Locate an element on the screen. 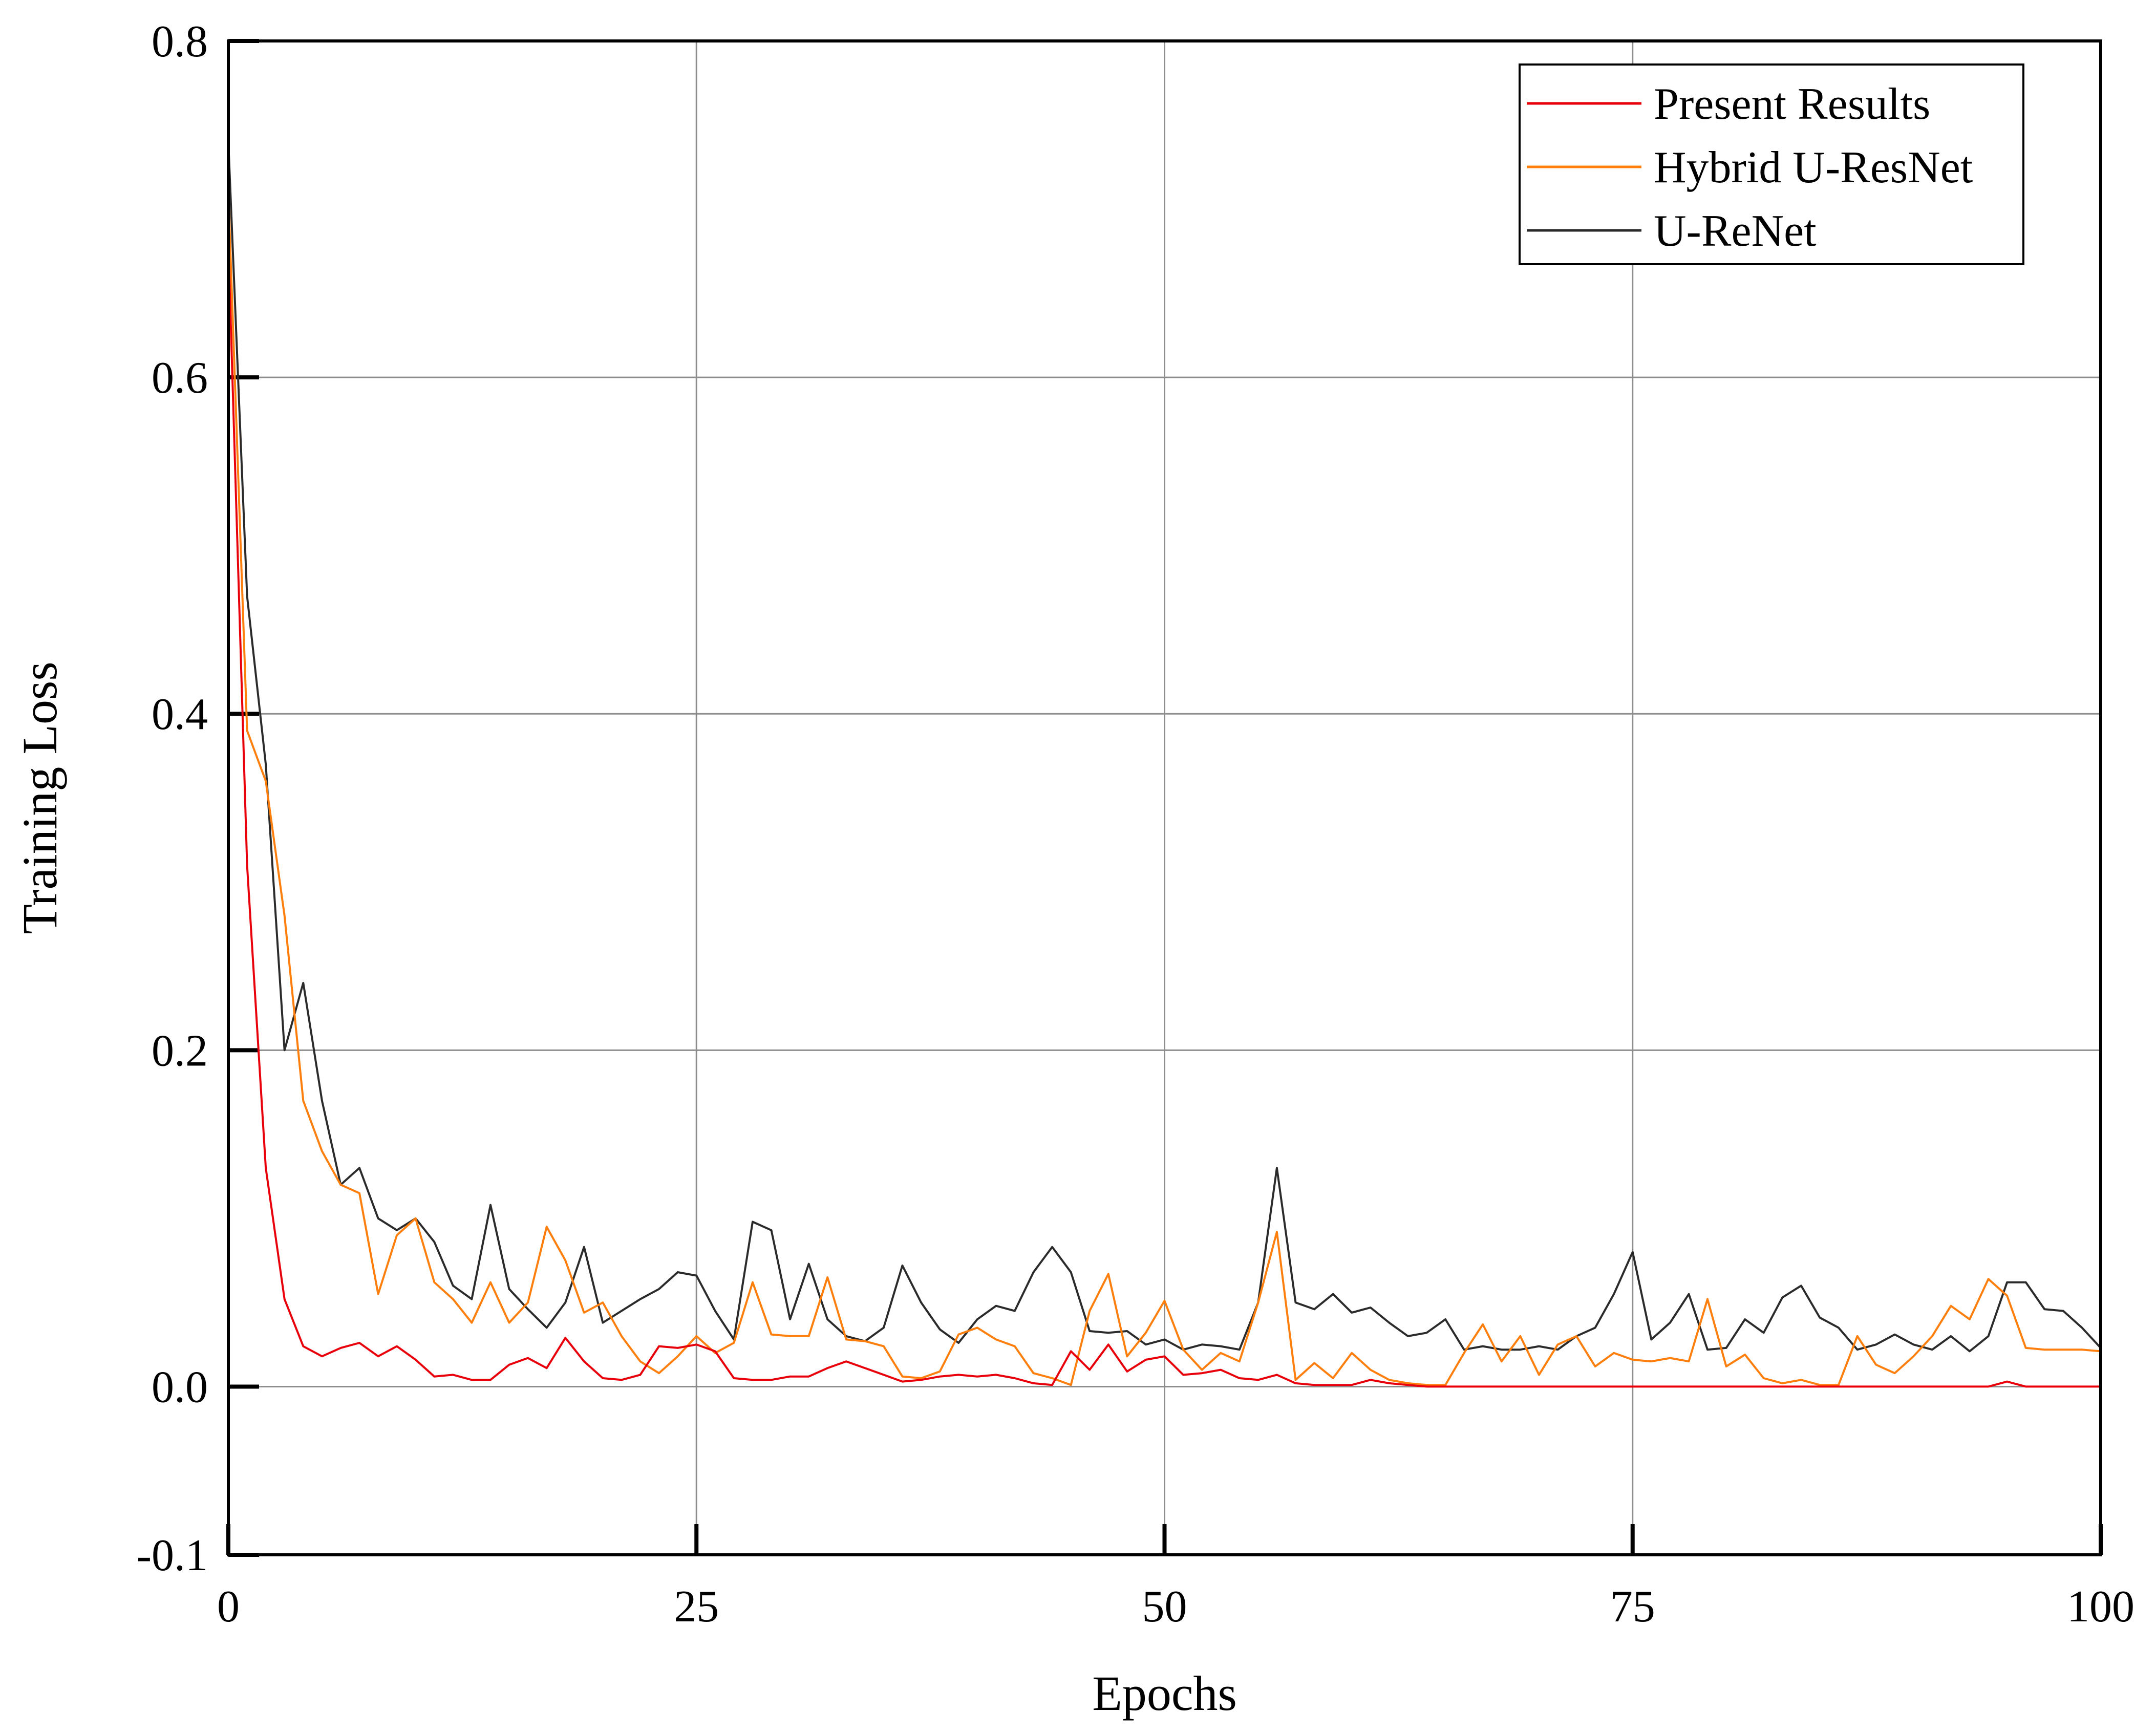  x-tick-label-0: 0 is located at coordinates (228, 1607).